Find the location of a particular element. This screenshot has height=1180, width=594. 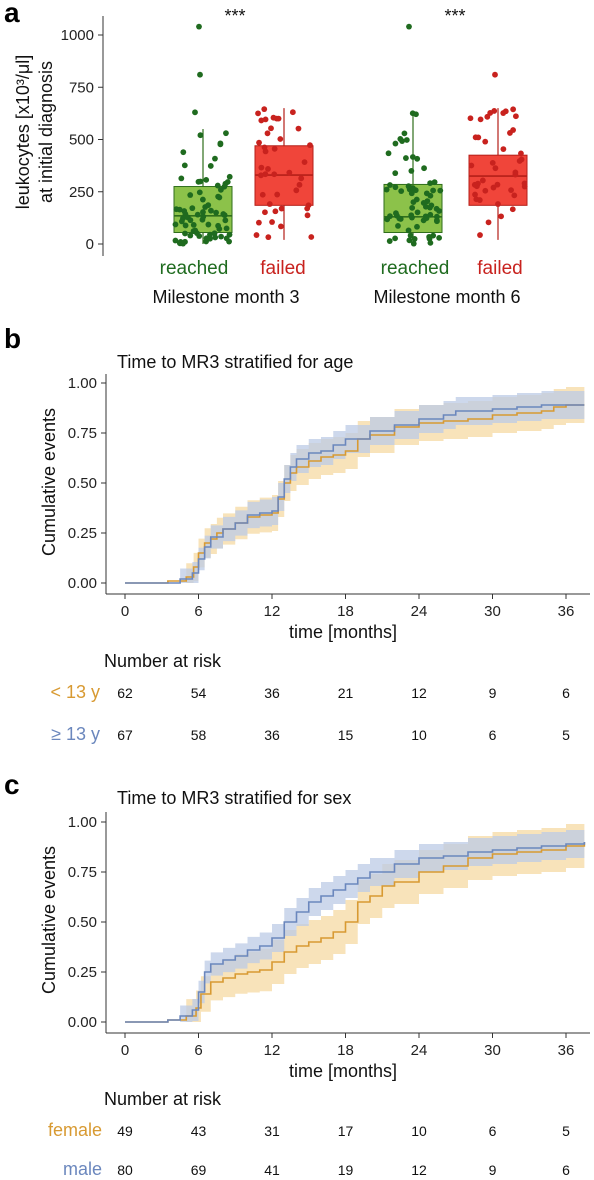

panel-a-ytick-label: 0 is located at coordinates (90, 244).